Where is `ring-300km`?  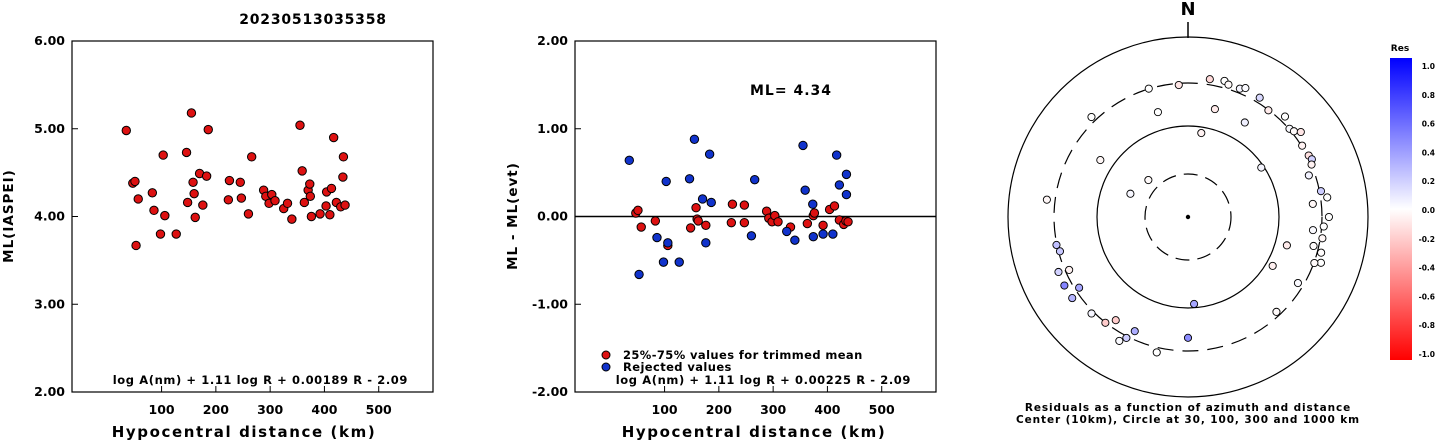
ring-300km is located at coordinates (1188, 217).